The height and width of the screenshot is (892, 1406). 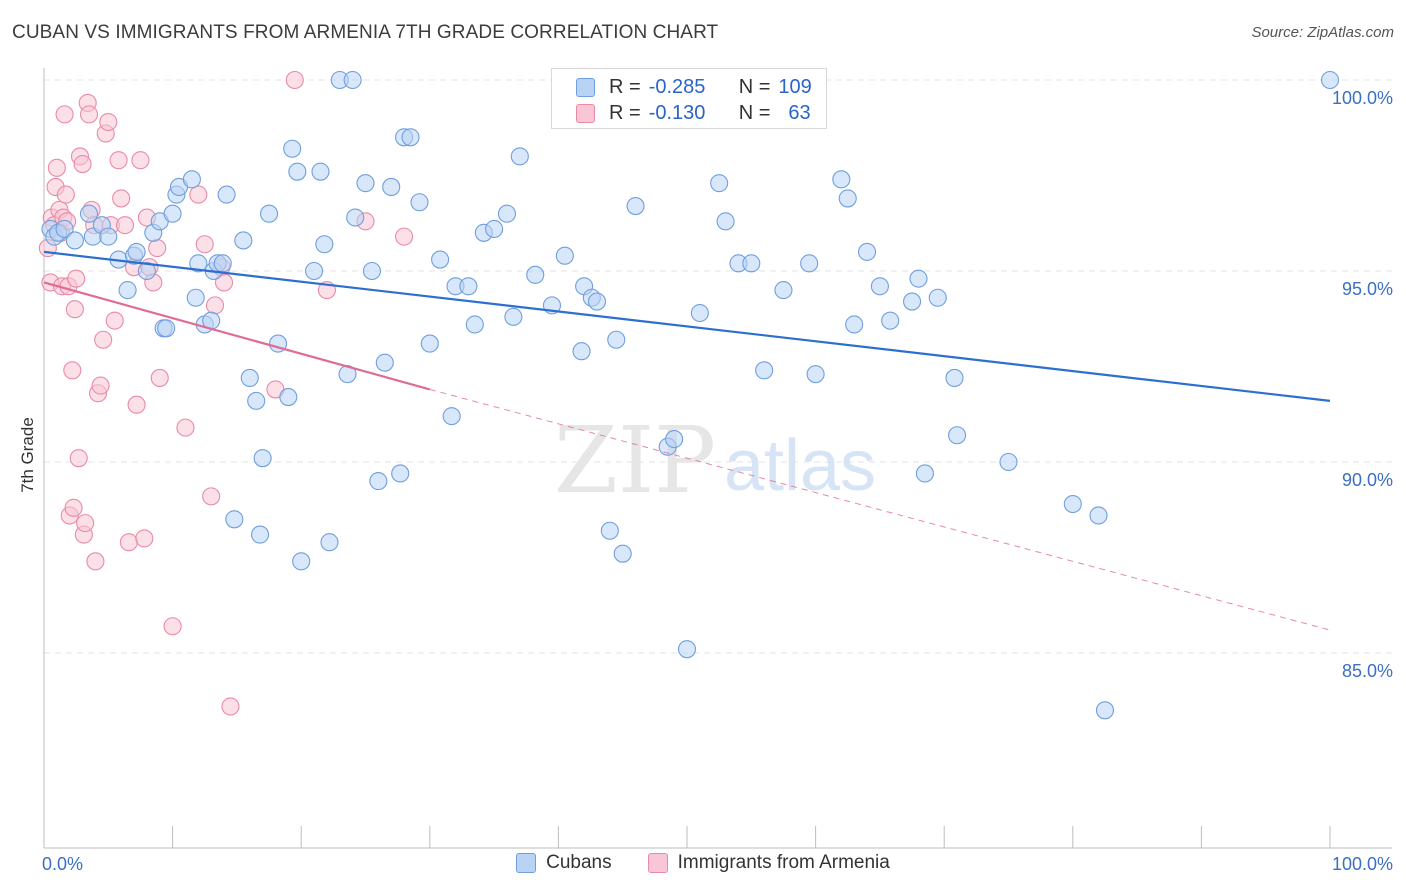 What do you see at coordinates (1362, 98) in the screenshot?
I see `y-tick-label: 100.0%` at bounding box center [1362, 98].